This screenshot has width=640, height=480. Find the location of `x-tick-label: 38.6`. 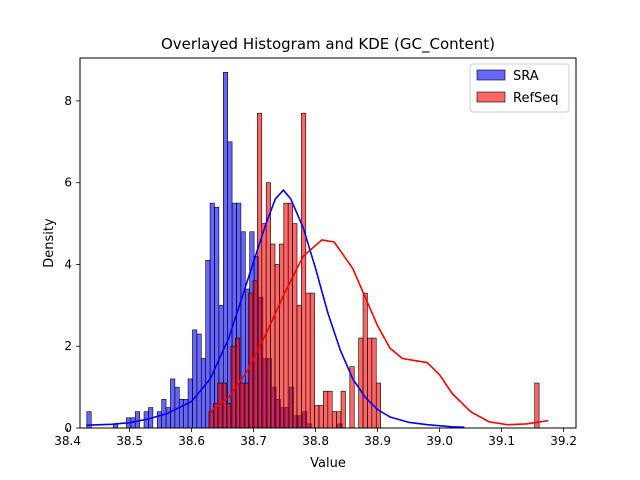

x-tick-label: 38.6 is located at coordinates (191, 441).